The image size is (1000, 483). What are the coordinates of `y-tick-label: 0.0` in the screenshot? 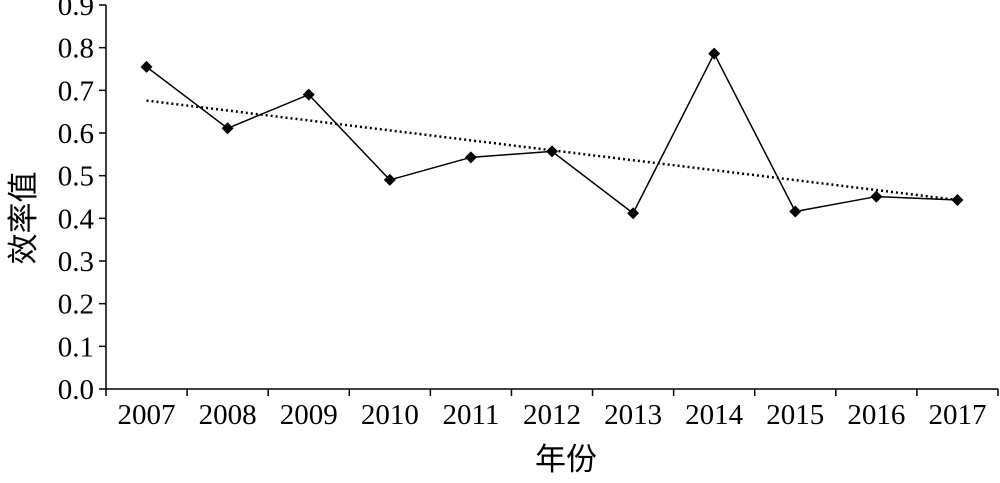 It's located at (76, 390).